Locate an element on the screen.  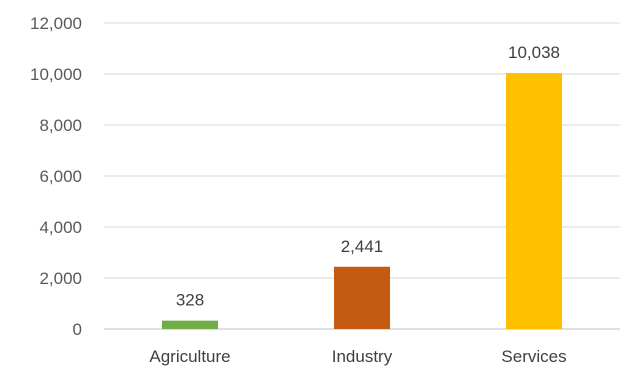
category-label-services: Services is located at coordinates (533, 356).